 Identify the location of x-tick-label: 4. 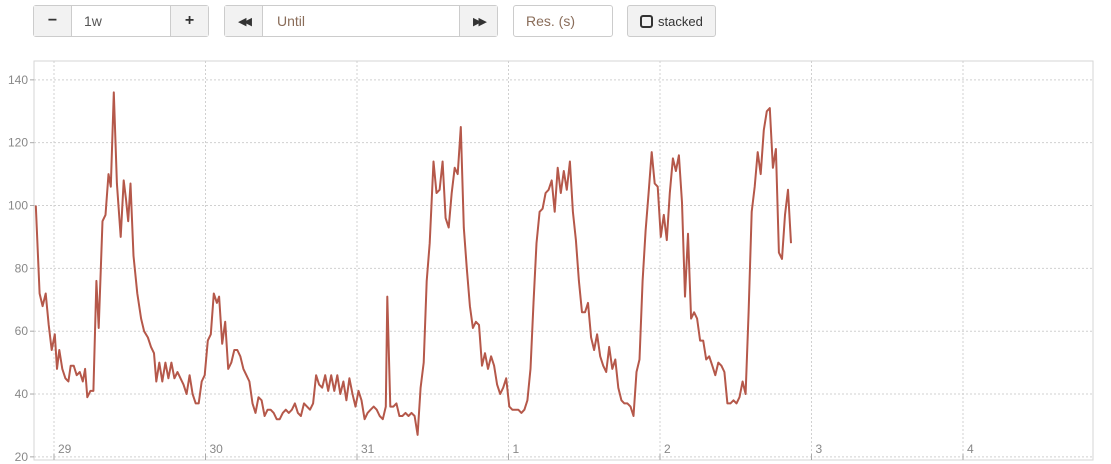
(970, 449).